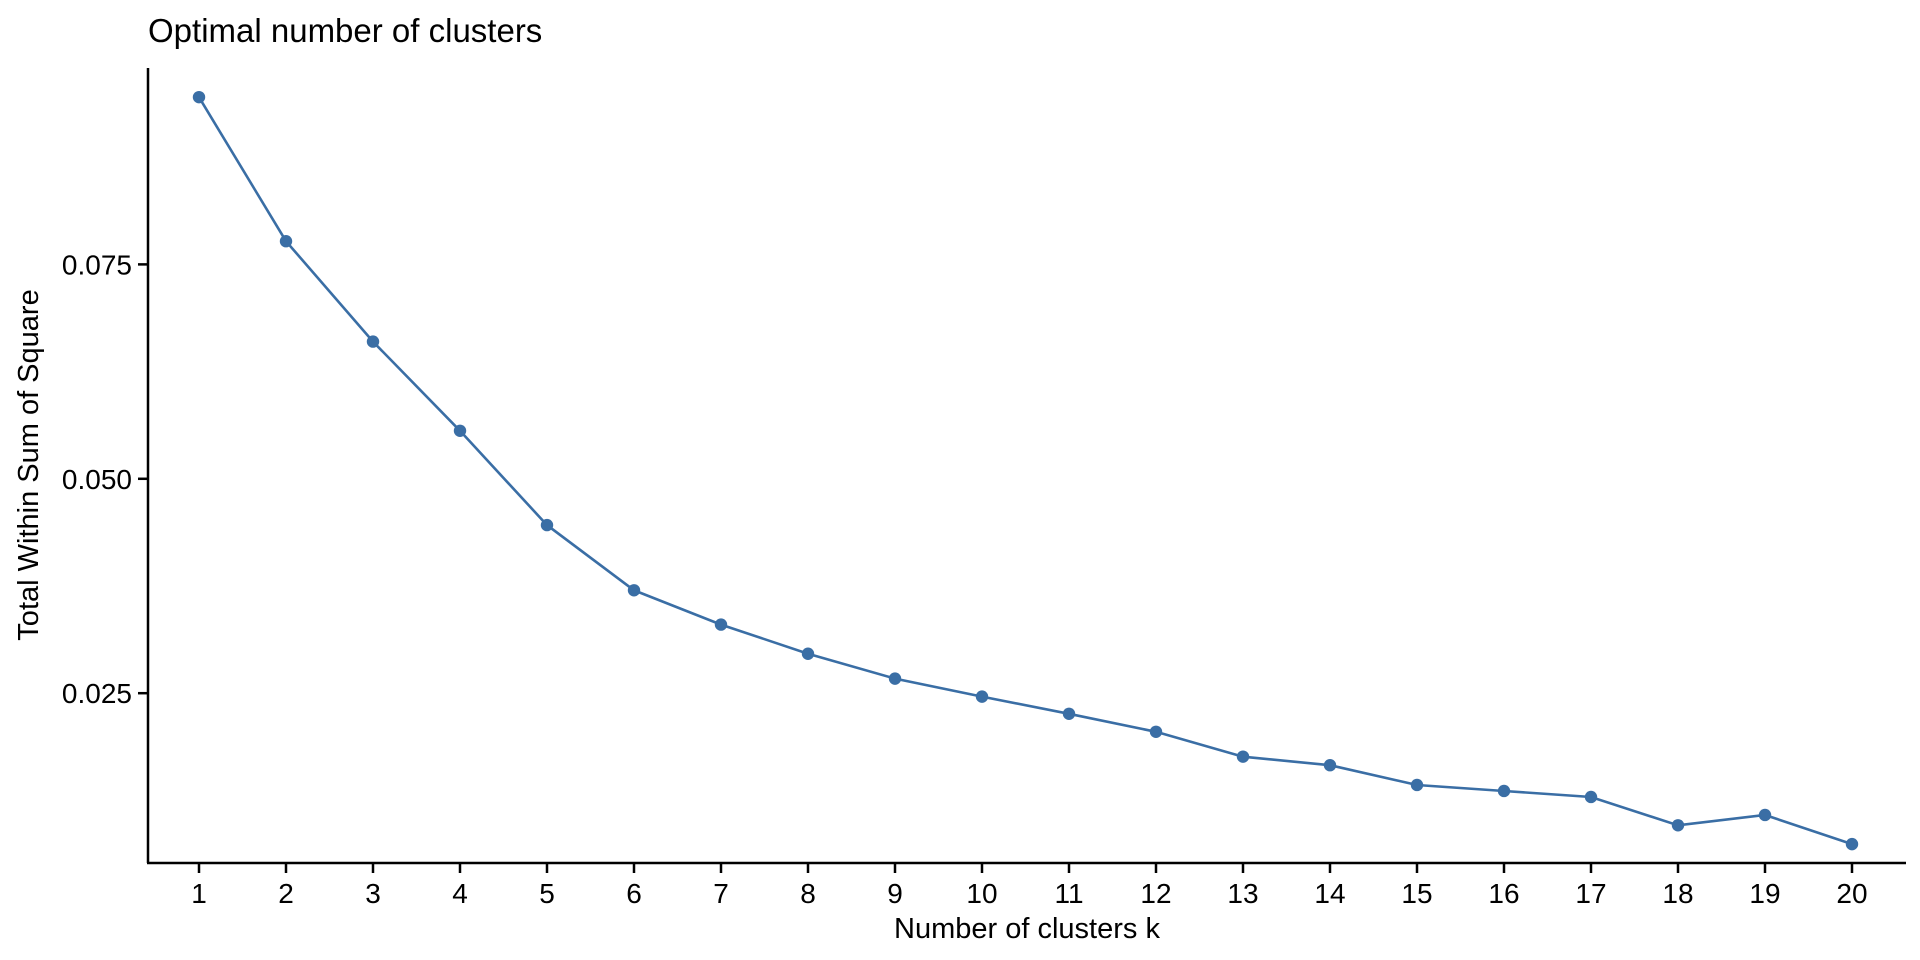  Describe the element at coordinates (373, 893) in the screenshot. I see `x-tick-label: 3` at that location.